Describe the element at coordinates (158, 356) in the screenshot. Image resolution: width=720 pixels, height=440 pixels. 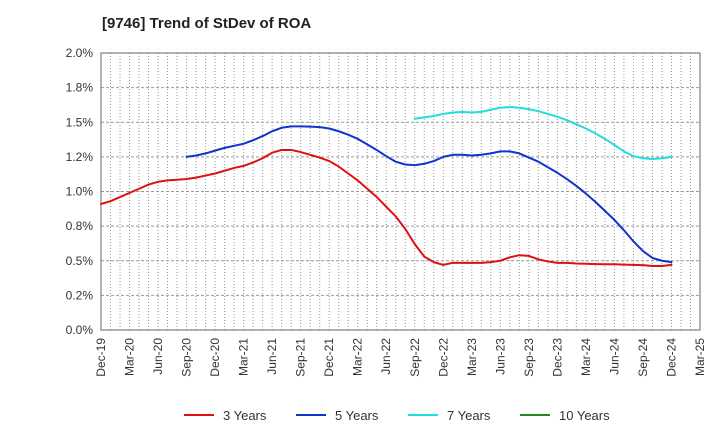
I see `x-tick-label: Jun-20` at that location.